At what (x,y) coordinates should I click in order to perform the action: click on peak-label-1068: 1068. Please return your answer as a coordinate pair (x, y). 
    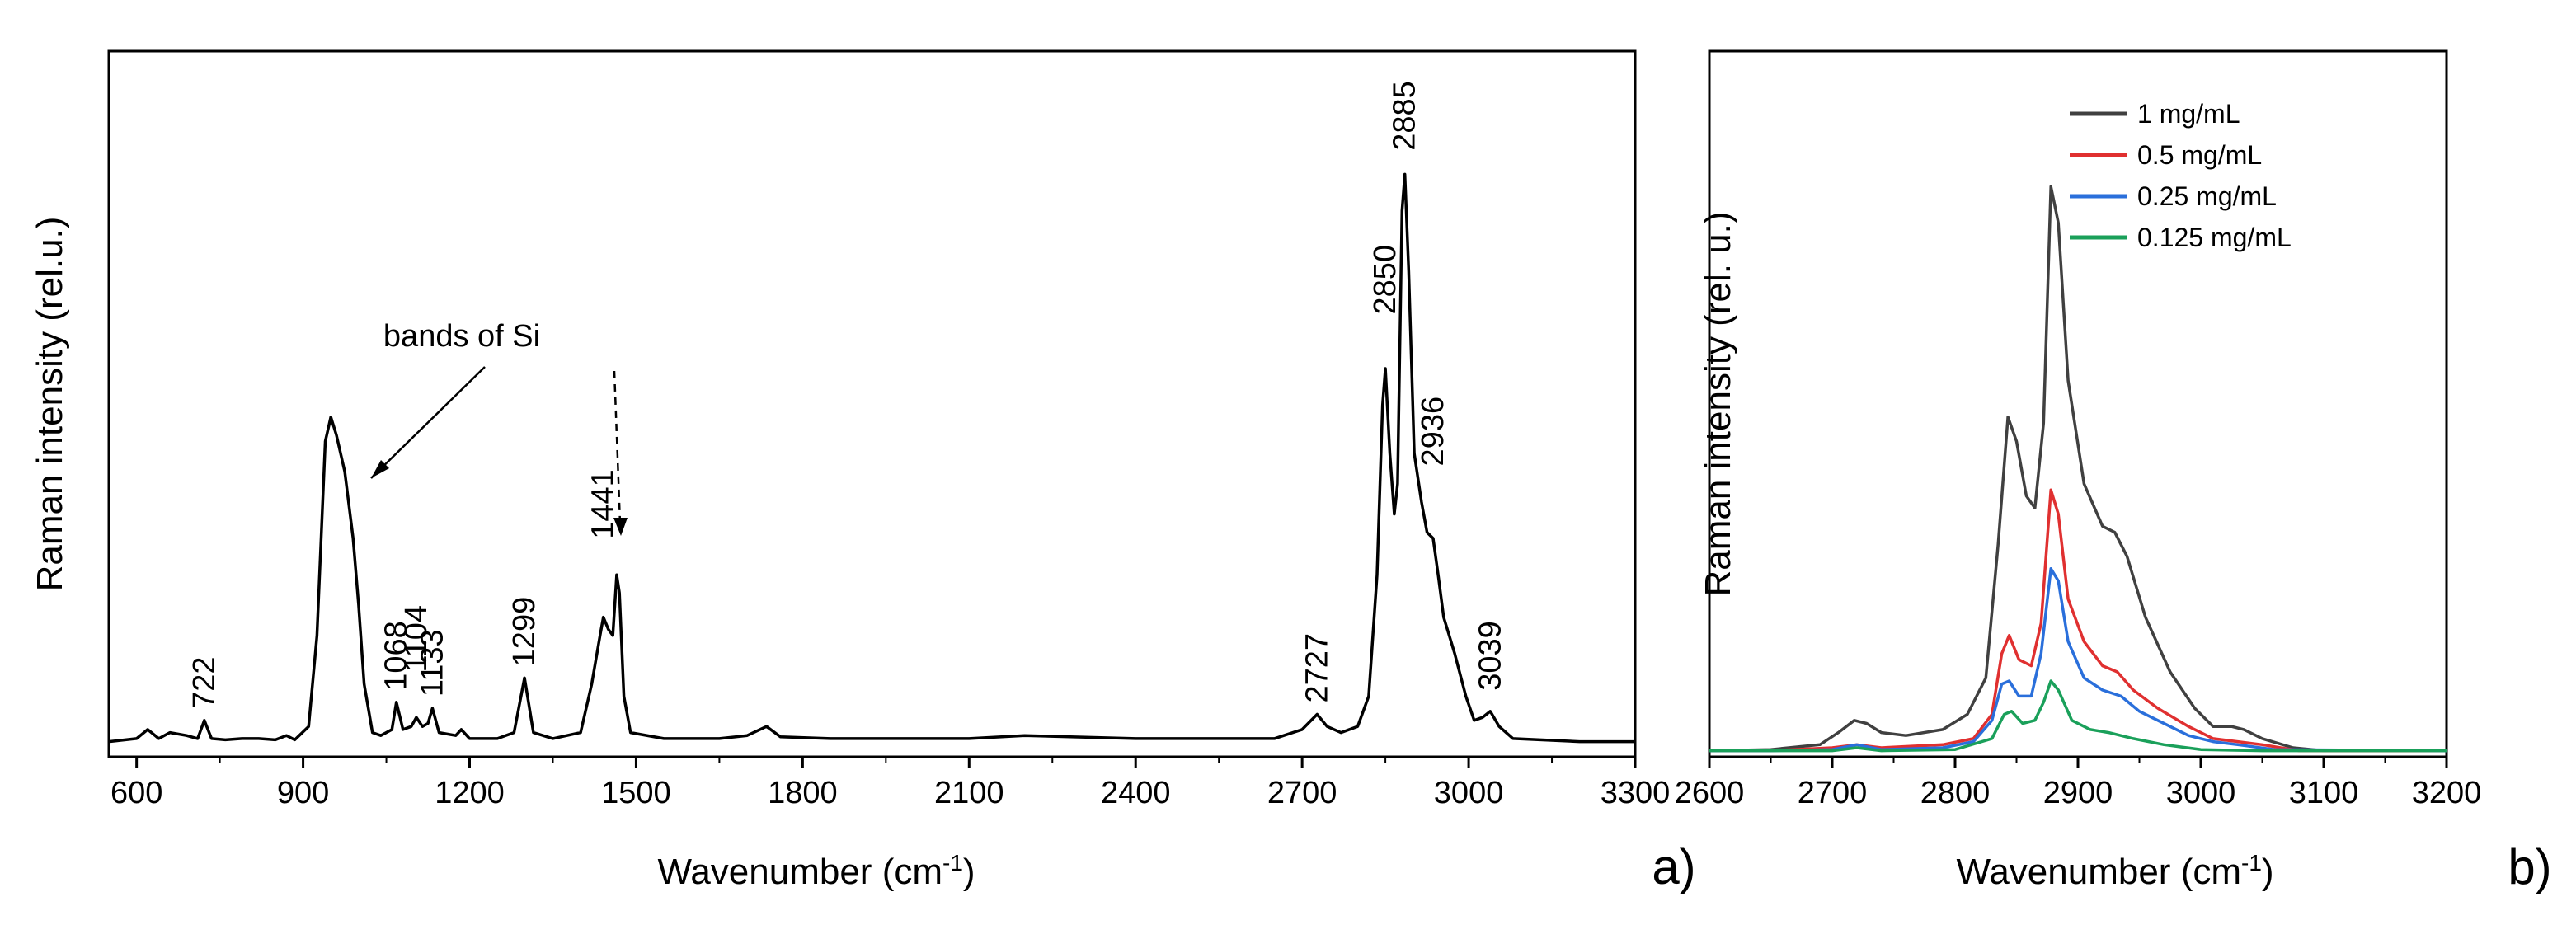
    Looking at the image, I should click on (396, 656).